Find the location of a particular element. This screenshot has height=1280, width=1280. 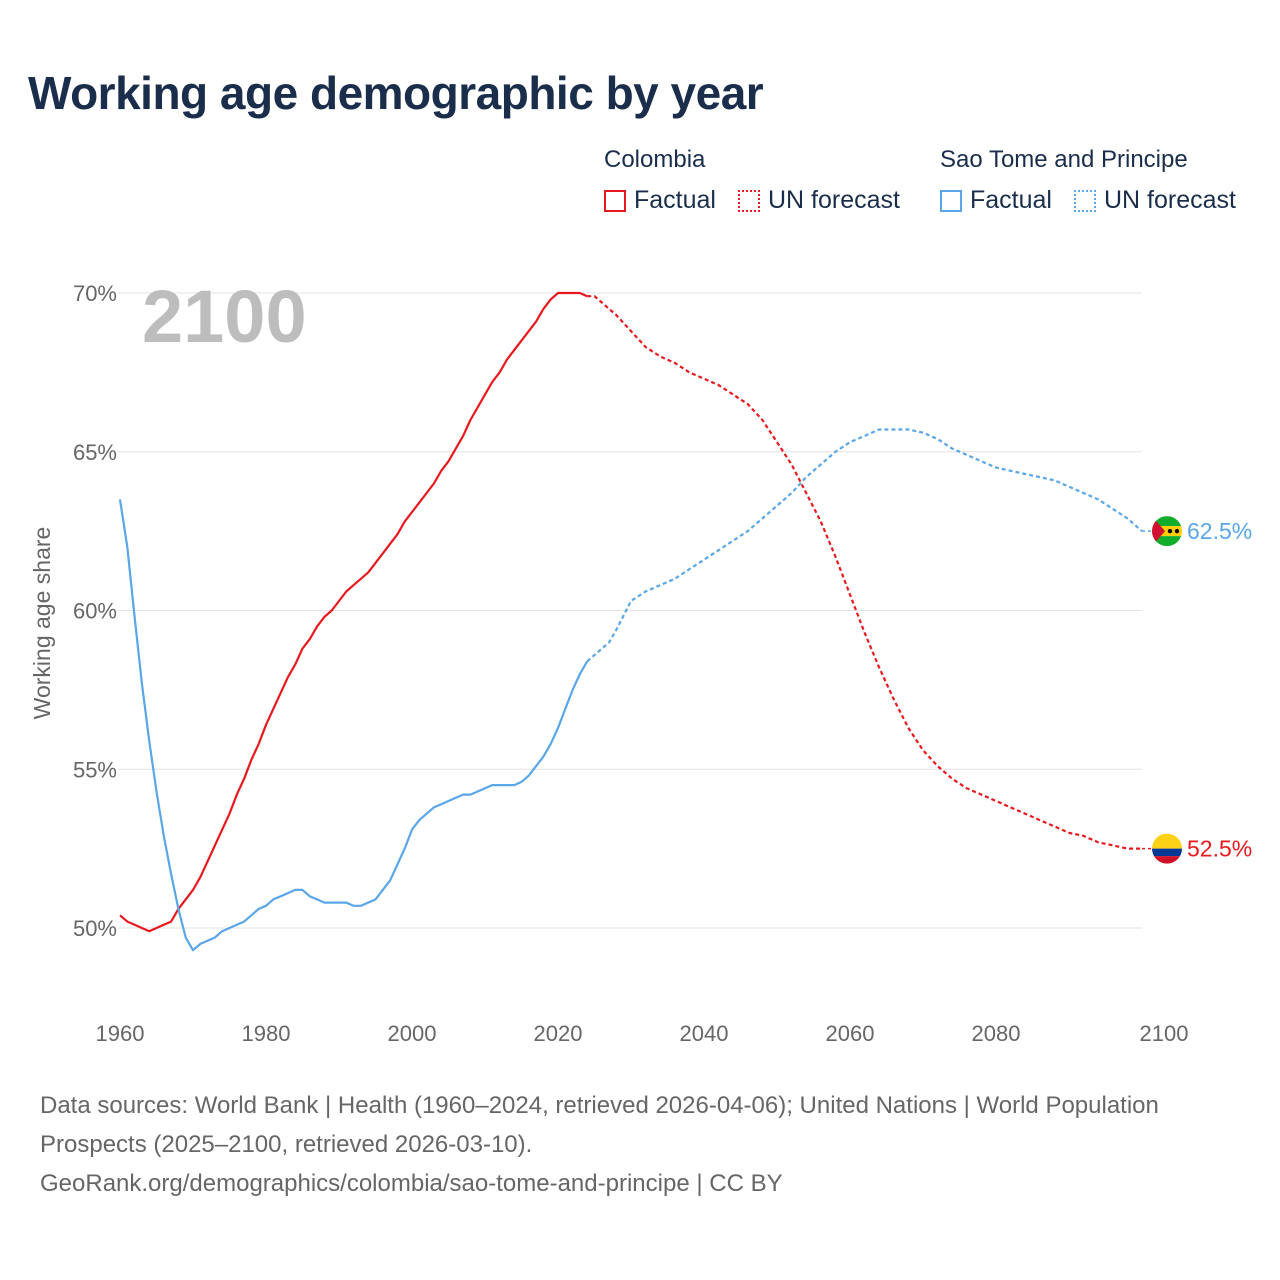

y-tick-label: 60% is located at coordinates (95, 611).